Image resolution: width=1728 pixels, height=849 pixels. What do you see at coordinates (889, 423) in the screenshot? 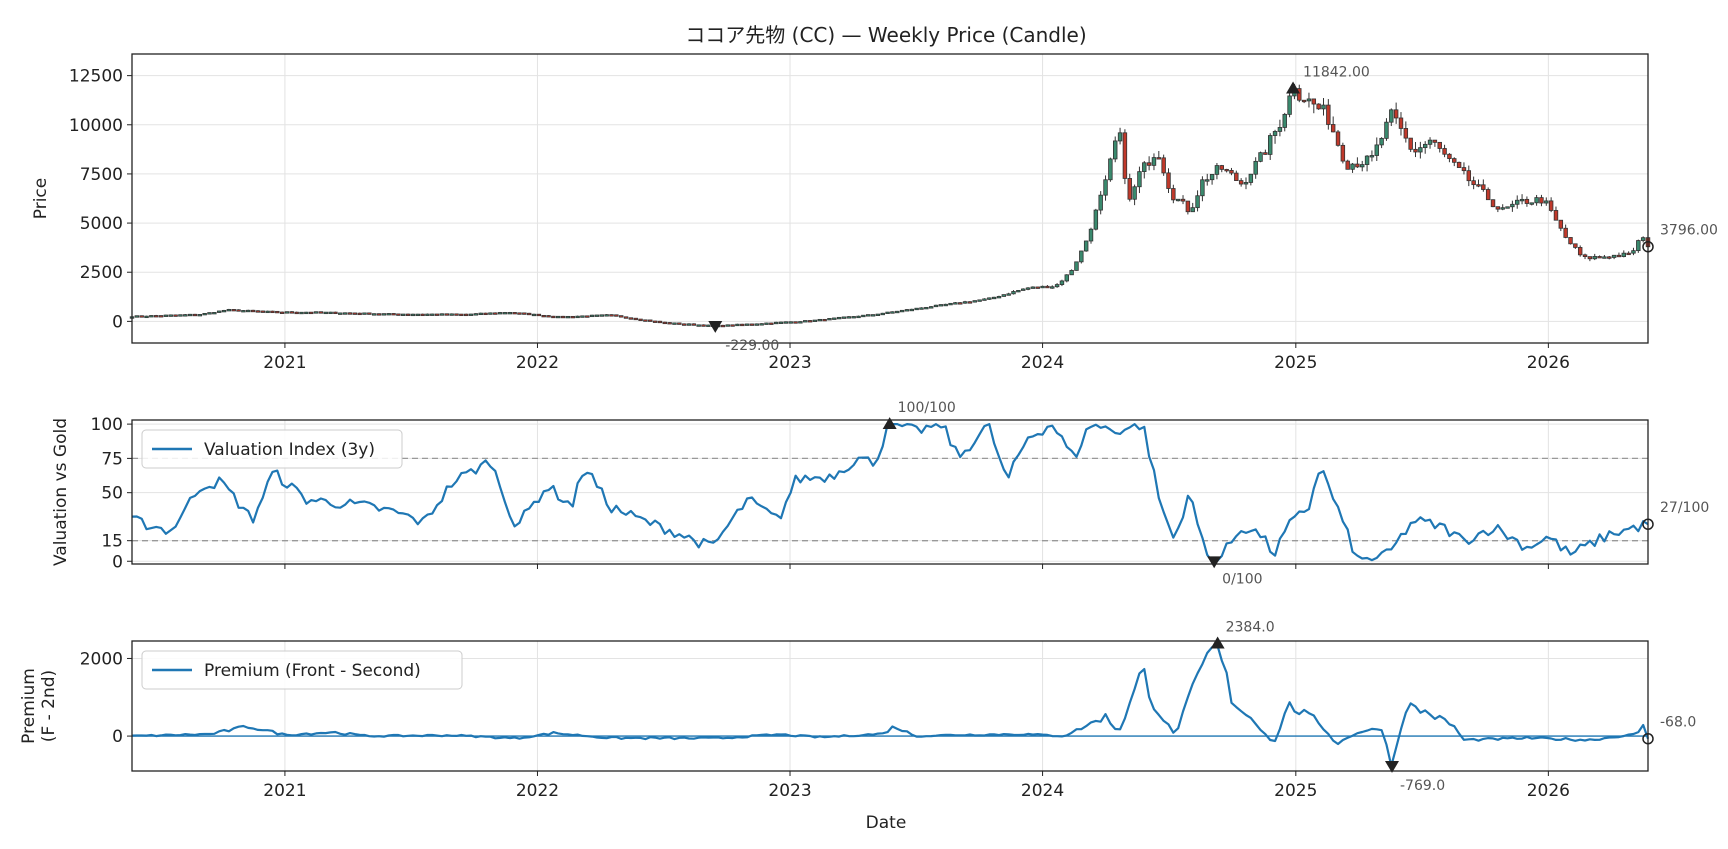
I see `valuation-max-marker` at bounding box center [889, 423].